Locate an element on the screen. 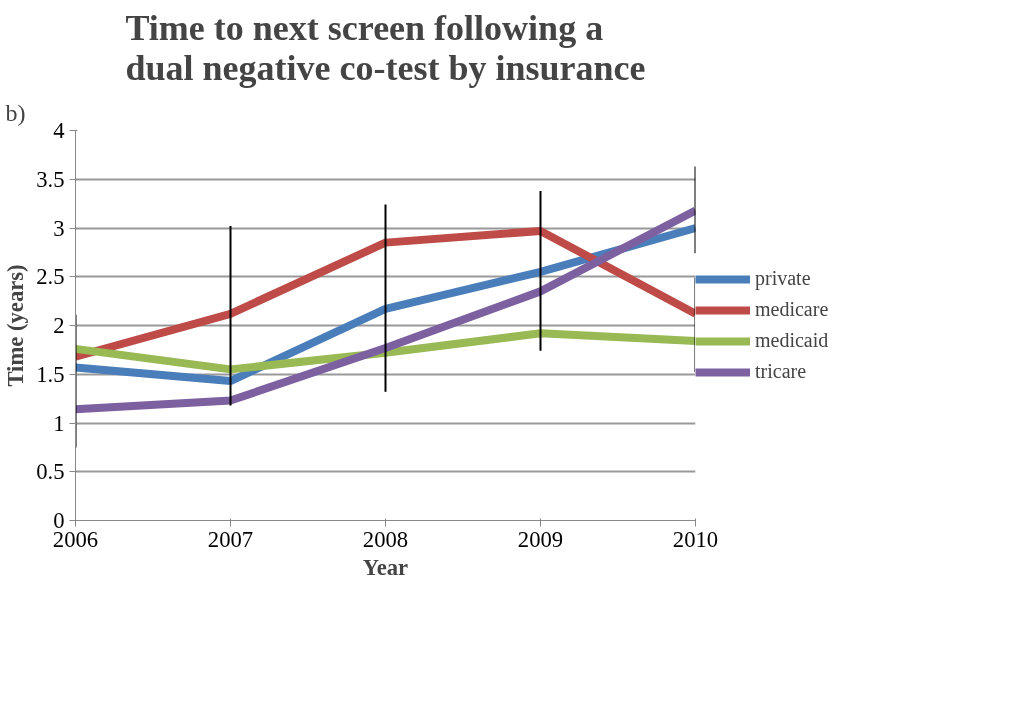 The image size is (1016, 706). y-tick-label: 4 is located at coordinates (59, 130).